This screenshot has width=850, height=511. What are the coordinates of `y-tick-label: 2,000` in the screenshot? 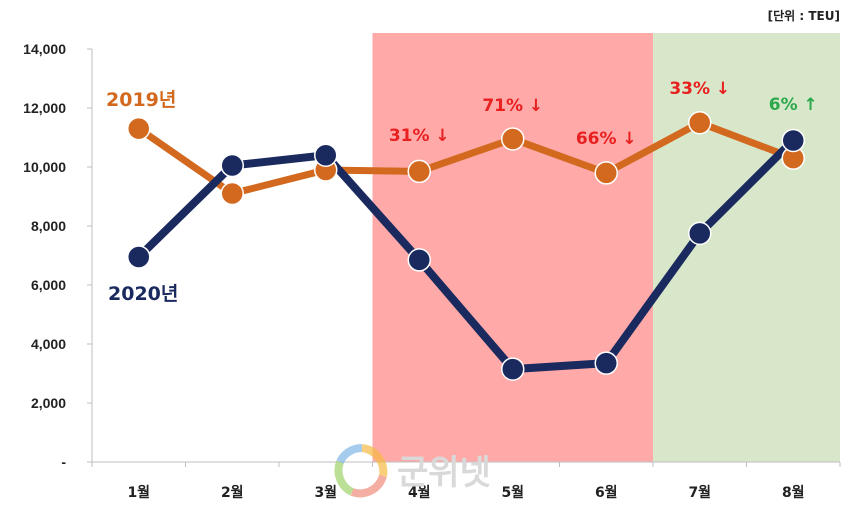 It's located at (48, 403).